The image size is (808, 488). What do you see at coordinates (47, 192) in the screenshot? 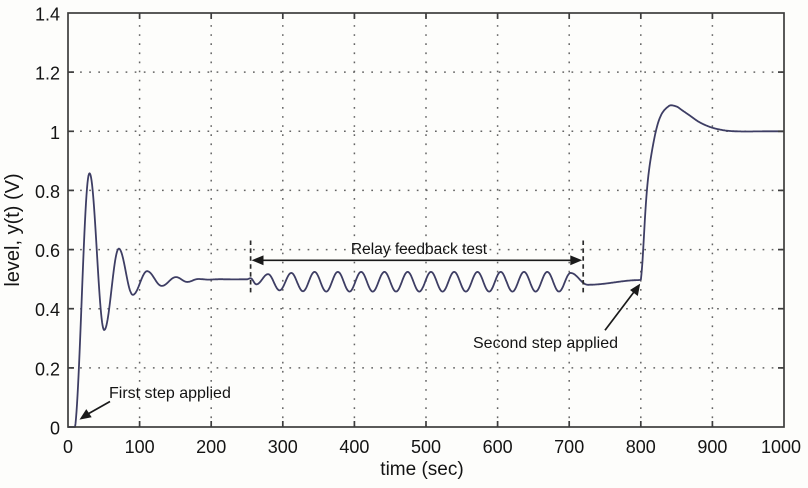
I see `svg-text: 0.8` at bounding box center [47, 192].